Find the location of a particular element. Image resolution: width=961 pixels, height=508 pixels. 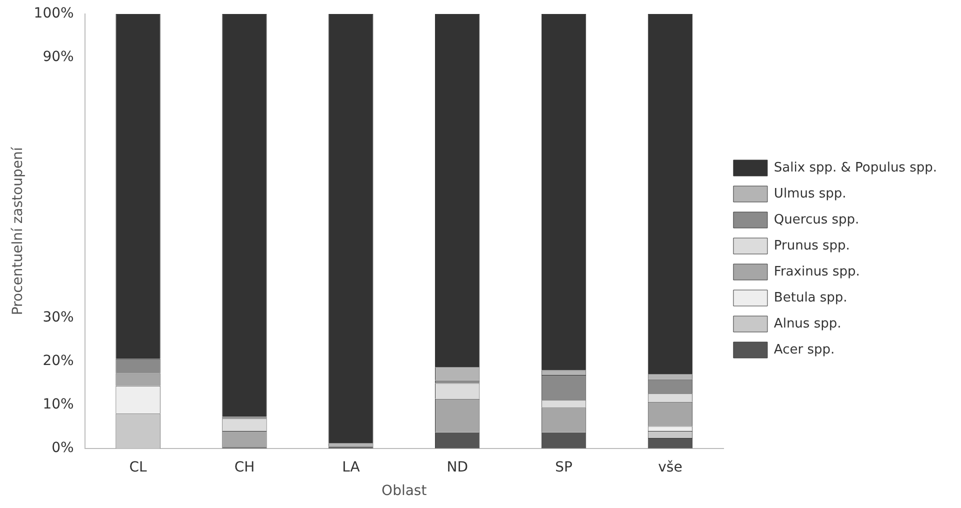

x-tick-label: SP is located at coordinates (563, 467).